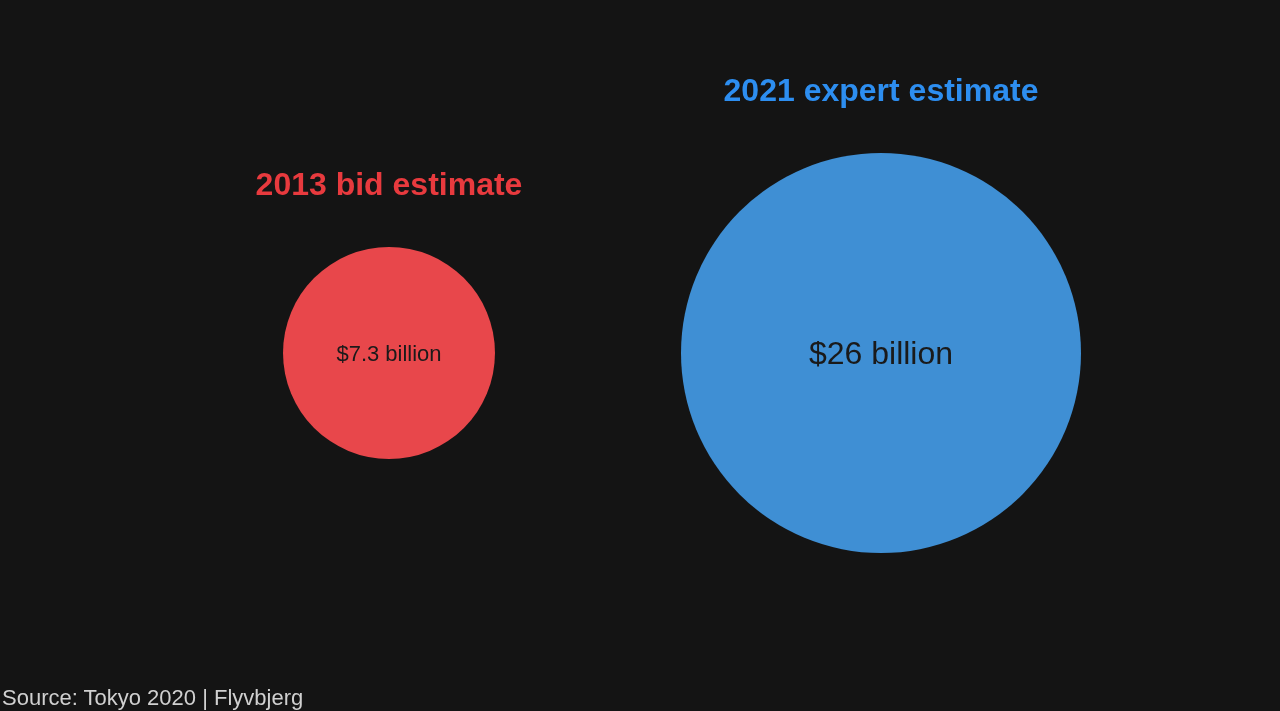  I want to click on category-label: 2013 bid estimate, so click(389, 184).